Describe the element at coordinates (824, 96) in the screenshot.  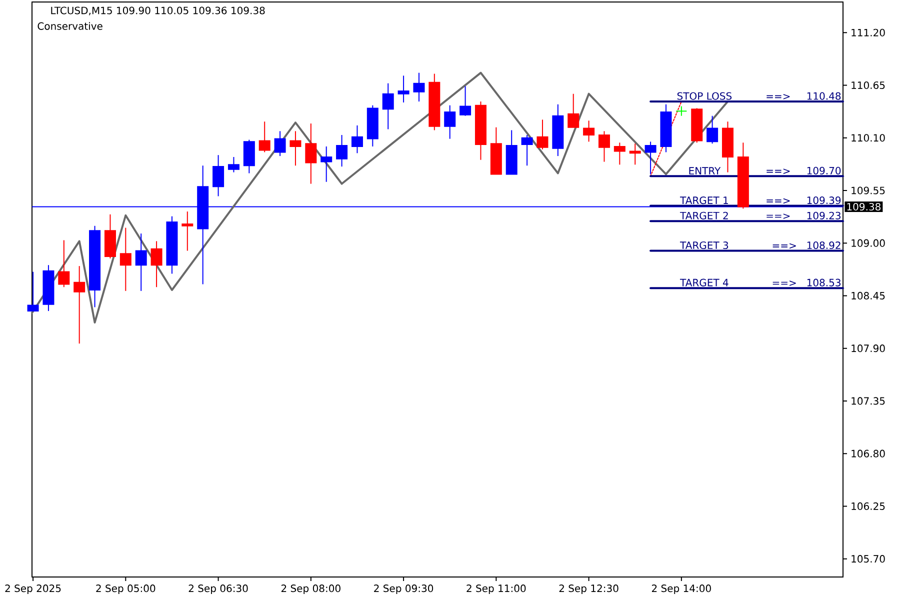
I see `data-label: 110.48` at that location.